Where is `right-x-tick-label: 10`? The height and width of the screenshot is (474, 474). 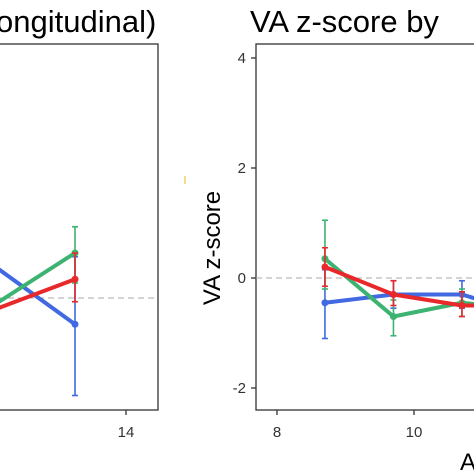 right-x-tick-label: 10 is located at coordinates (414, 432).